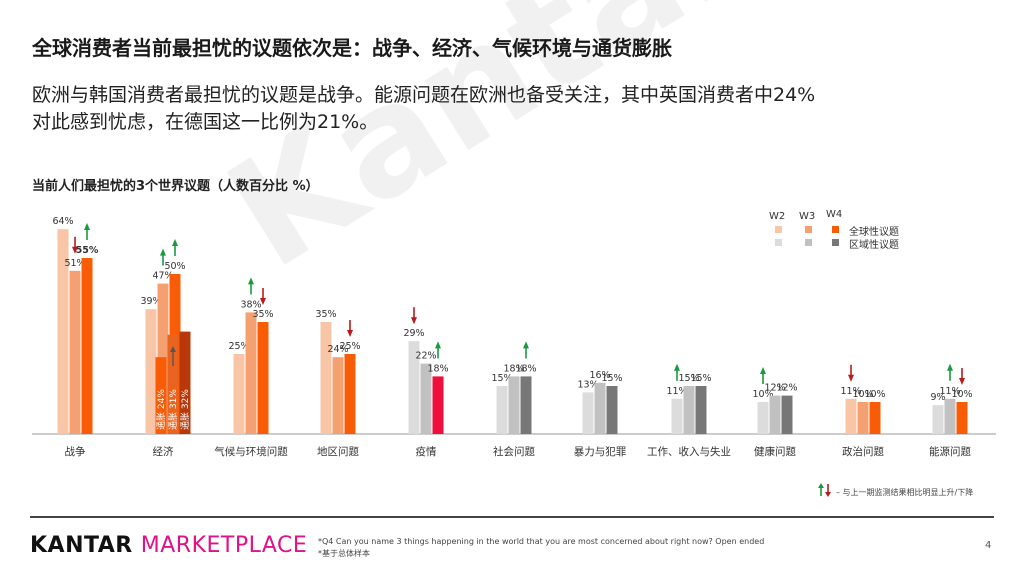  What do you see at coordinates (778, 242) in the screenshot?
I see `legend-swatch-regional-w2` at bounding box center [778, 242].